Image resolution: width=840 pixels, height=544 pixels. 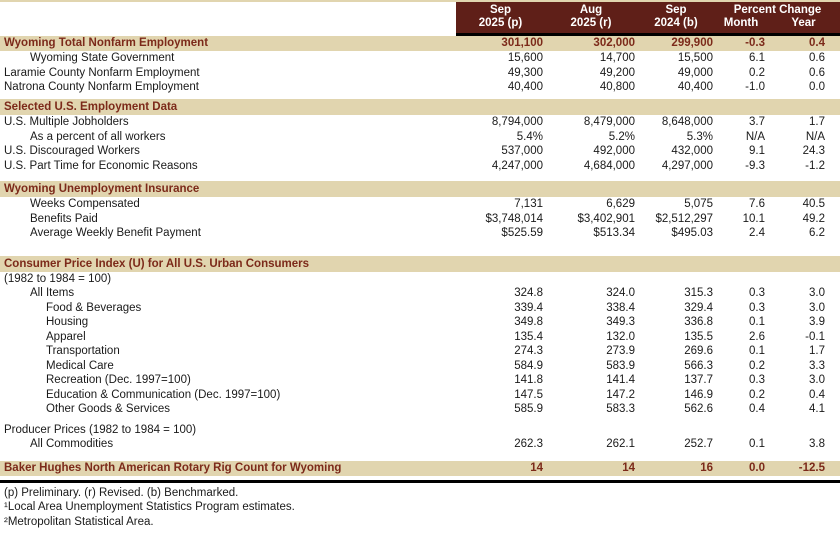 What do you see at coordinates (817, 58) in the screenshot?
I see `value-cell: 0.6` at bounding box center [817, 58].